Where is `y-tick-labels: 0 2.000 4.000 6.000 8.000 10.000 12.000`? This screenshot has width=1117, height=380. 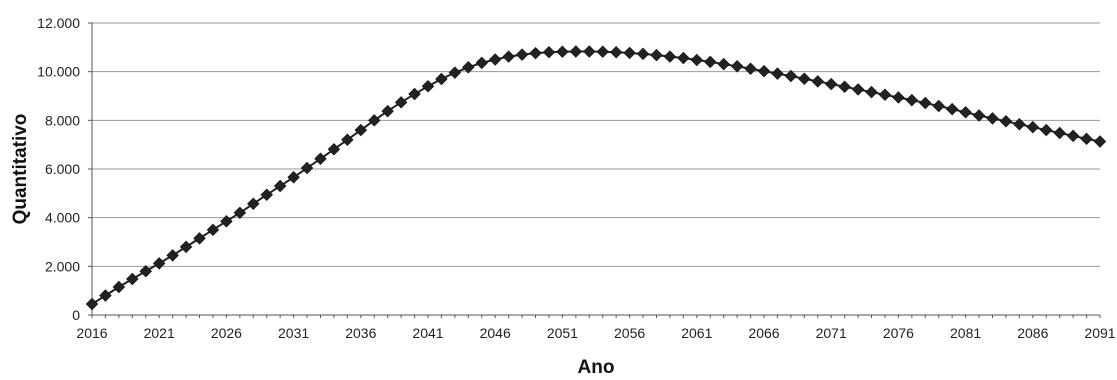
y-tick-labels: 0 2.000 4.000 6.000 8.000 10.000 12.000 is located at coordinates (64, 169).